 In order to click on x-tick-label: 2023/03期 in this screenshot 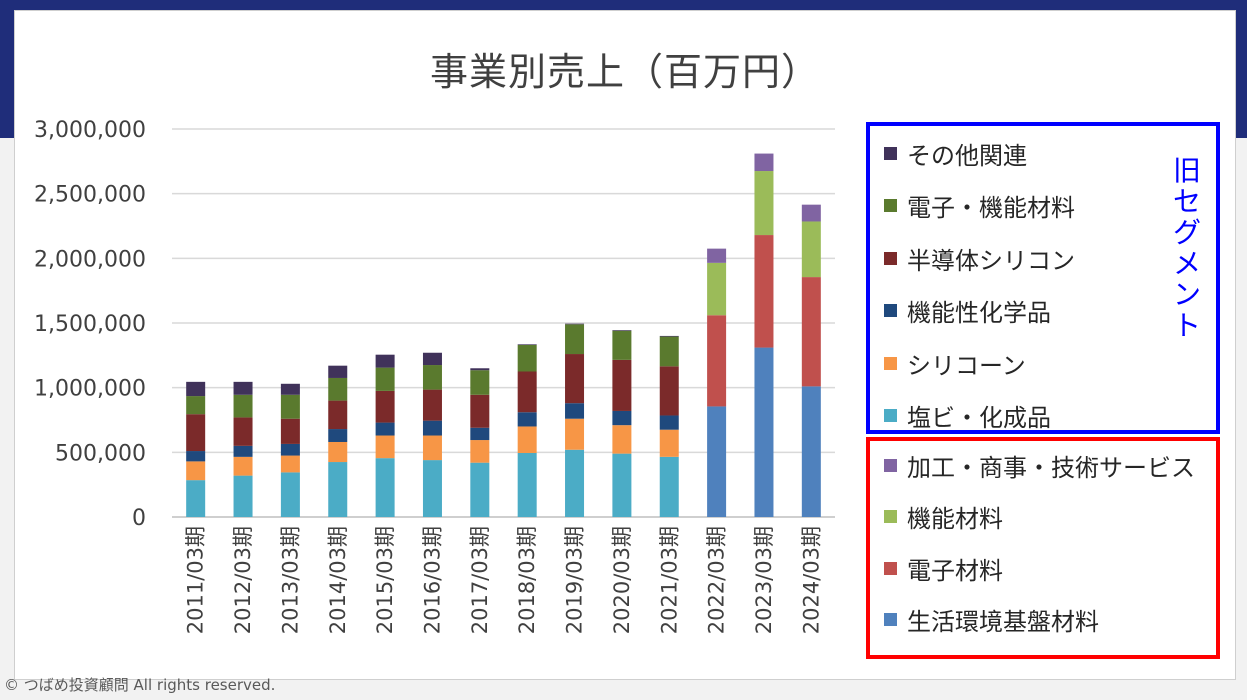, I will do `click(764, 580)`.